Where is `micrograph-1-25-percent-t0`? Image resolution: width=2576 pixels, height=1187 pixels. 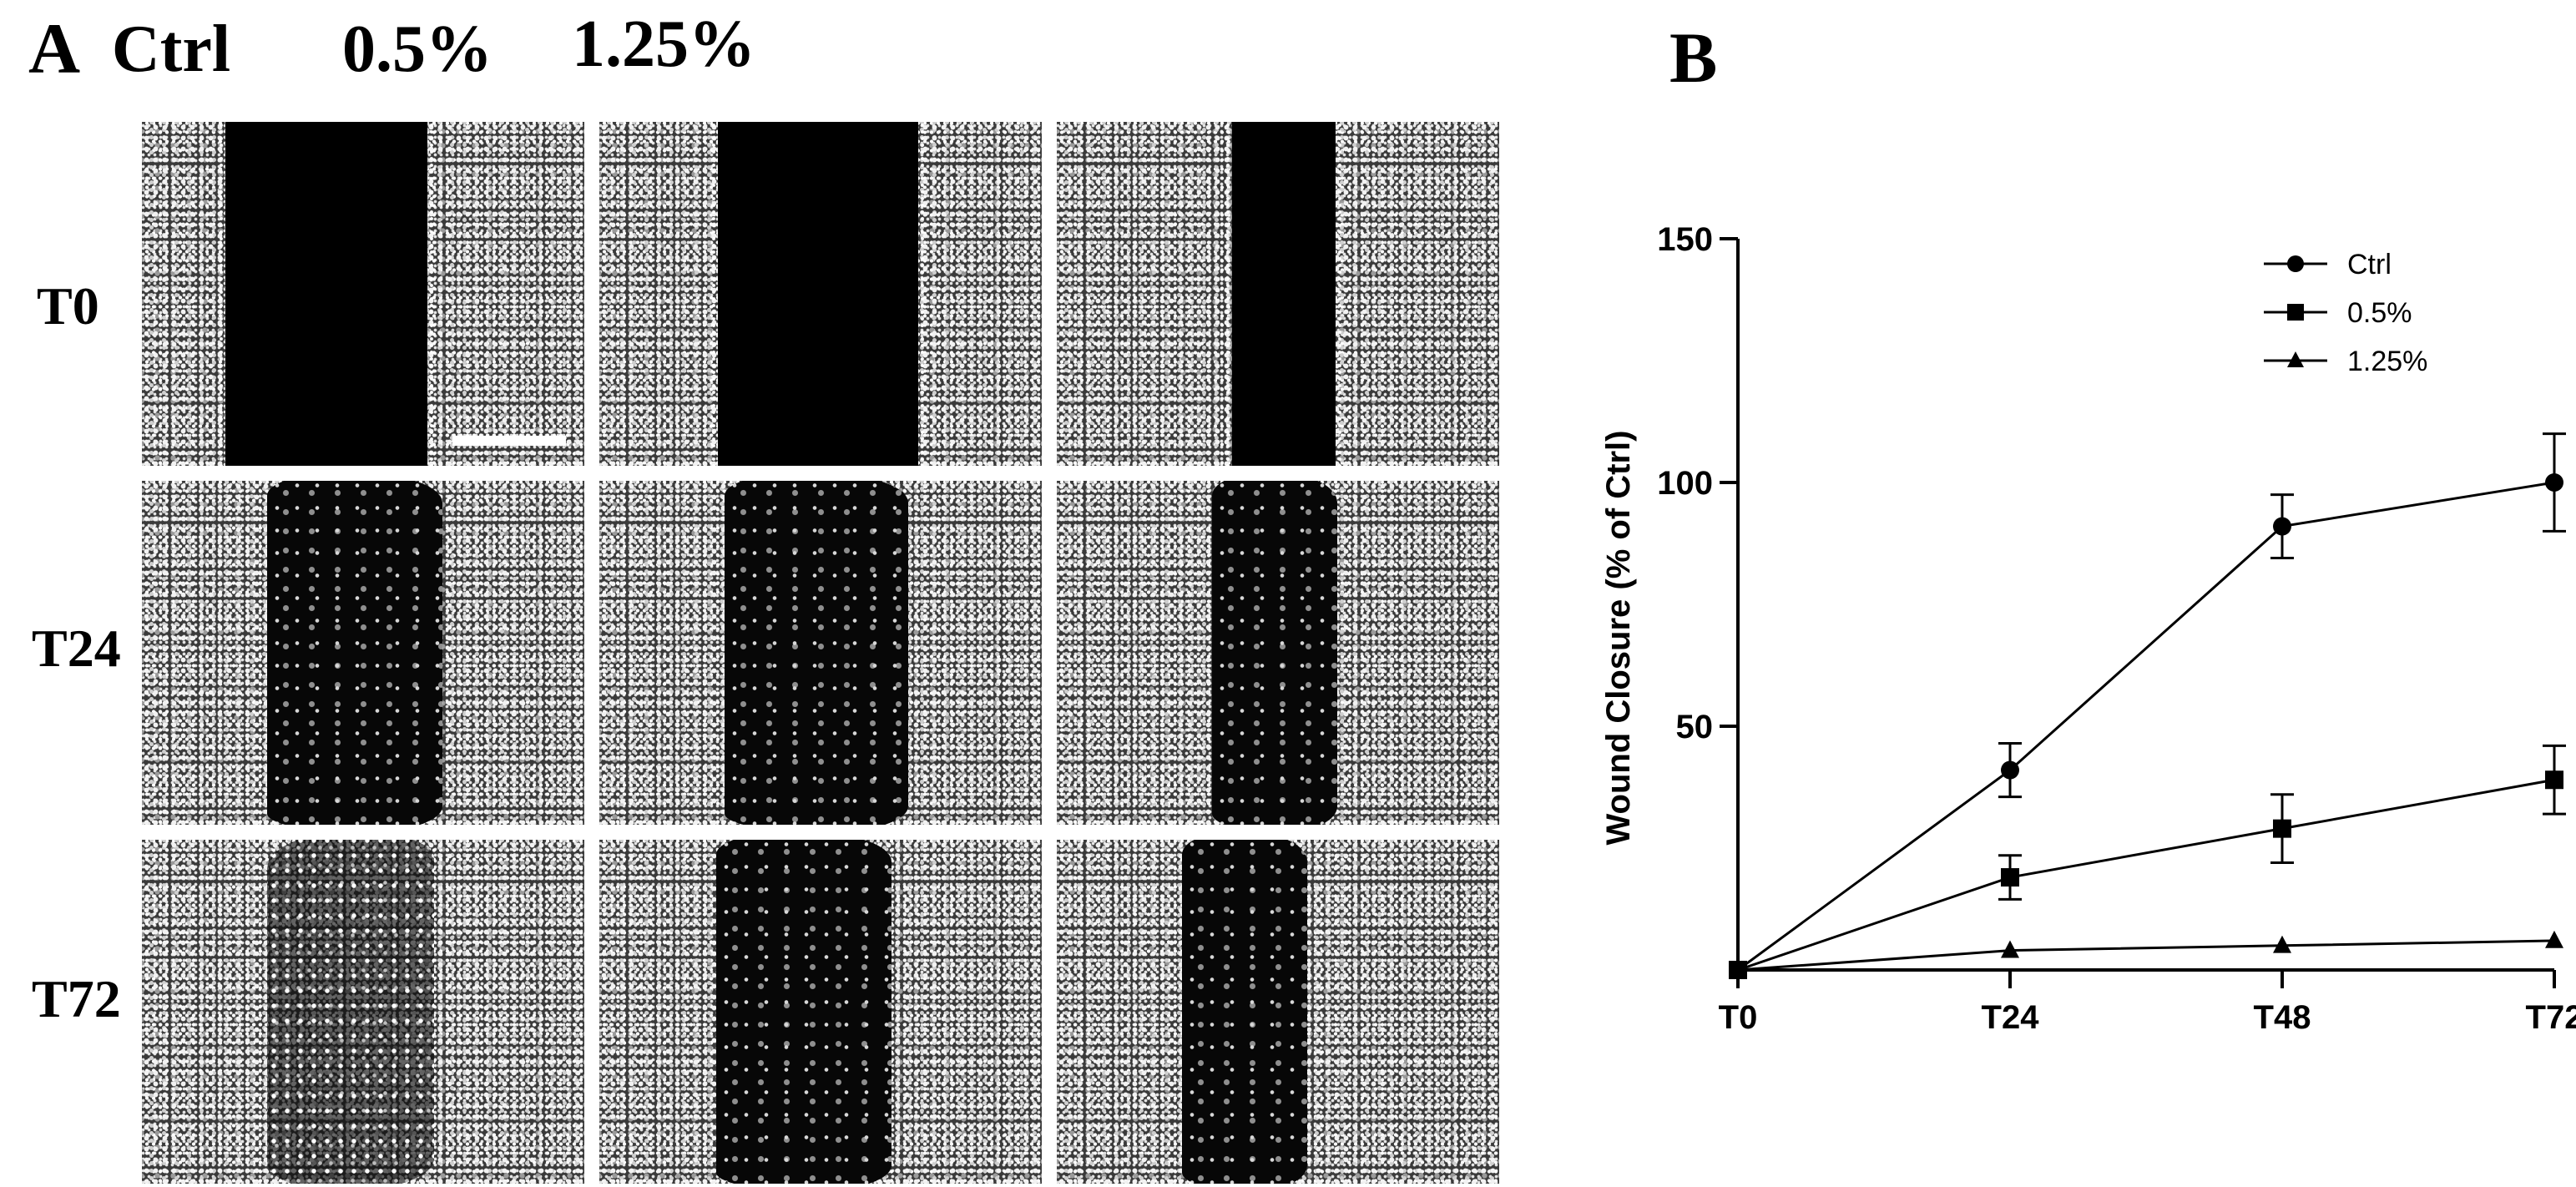 micrograph-1-25-percent-t0 is located at coordinates (1278, 294).